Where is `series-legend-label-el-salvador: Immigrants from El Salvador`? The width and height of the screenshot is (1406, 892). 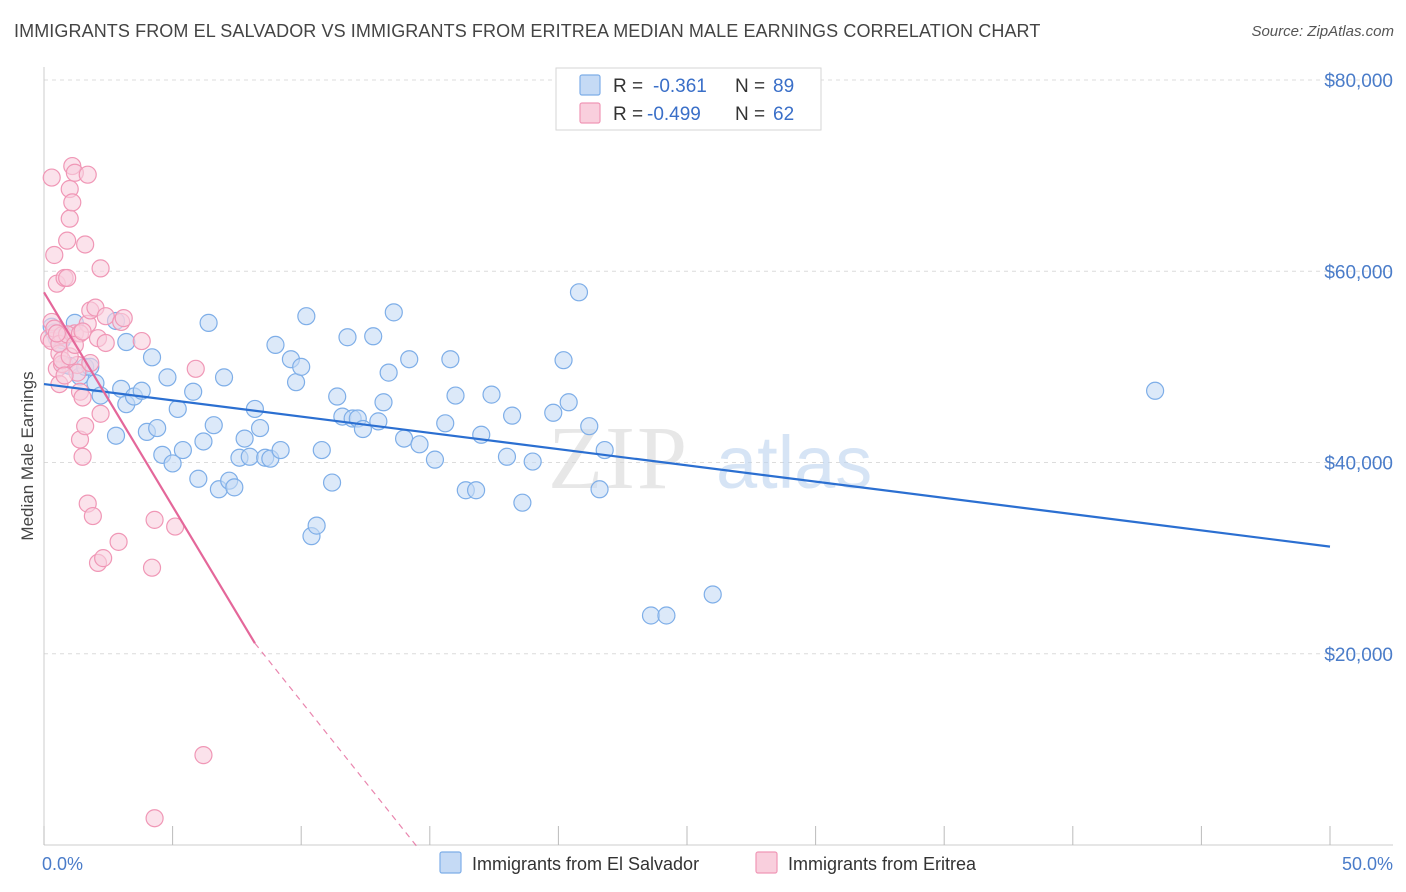 series-legend-label-el-salvador: Immigrants from El Salvador is located at coordinates (585, 864).